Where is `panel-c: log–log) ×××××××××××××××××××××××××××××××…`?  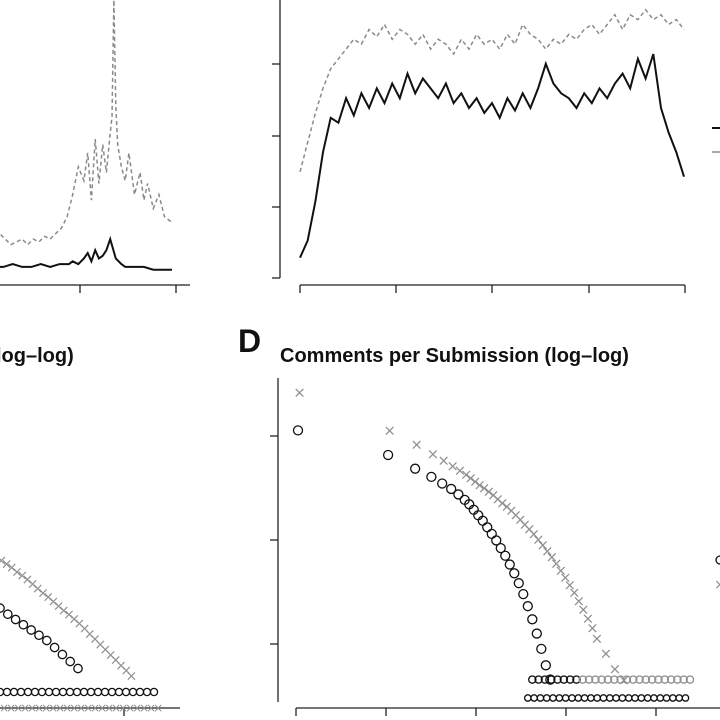
panel-c: log–log) ×××××××××××××××××××××××××××××××… is located at coordinates (90, 530).